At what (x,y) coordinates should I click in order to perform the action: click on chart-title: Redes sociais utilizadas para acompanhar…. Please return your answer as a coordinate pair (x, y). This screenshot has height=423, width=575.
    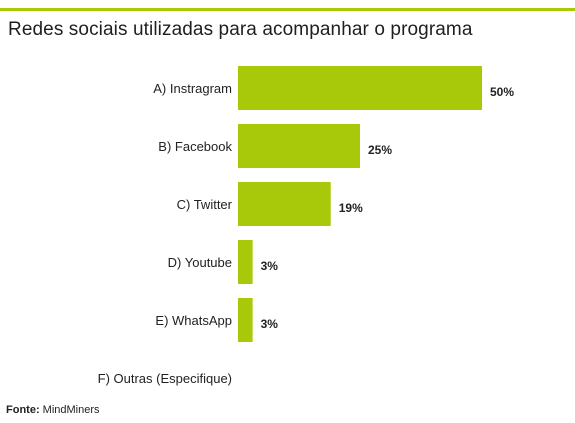
    Looking at the image, I should click on (240, 29).